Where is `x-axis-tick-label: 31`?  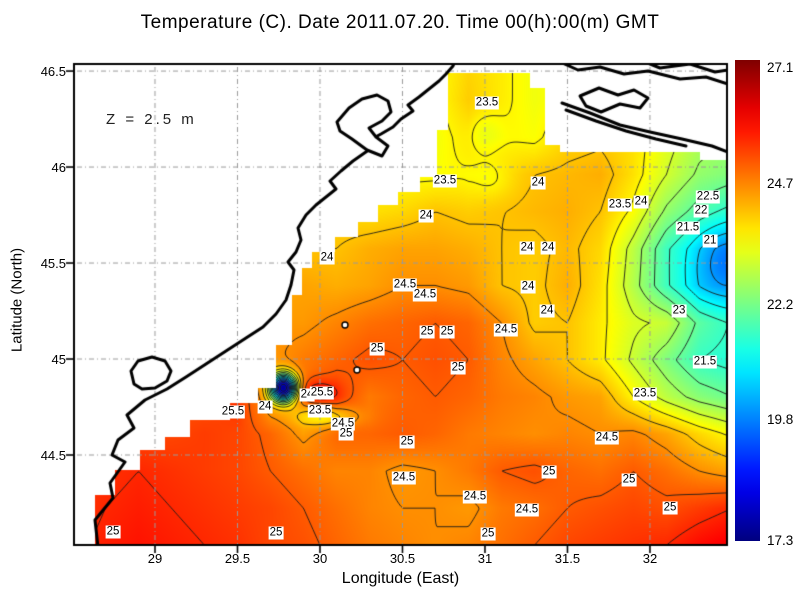
x-axis-tick-label: 31 is located at coordinates (485, 558).